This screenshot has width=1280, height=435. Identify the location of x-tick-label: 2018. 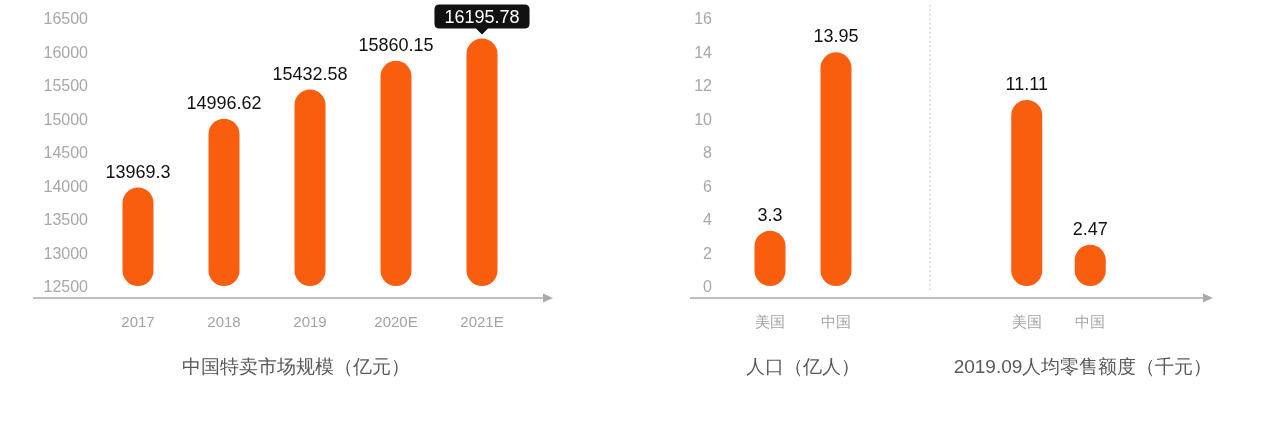
(224, 321).